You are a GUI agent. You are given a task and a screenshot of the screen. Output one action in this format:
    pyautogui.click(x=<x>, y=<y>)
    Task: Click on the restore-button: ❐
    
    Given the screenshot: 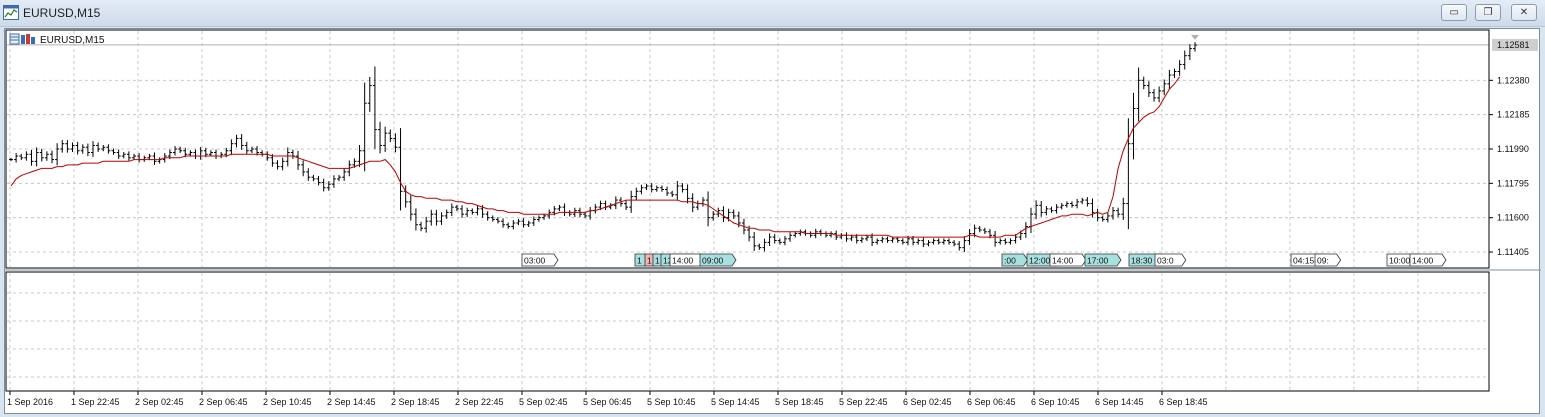 What is the action you would take?
    pyautogui.click(x=1488, y=12)
    